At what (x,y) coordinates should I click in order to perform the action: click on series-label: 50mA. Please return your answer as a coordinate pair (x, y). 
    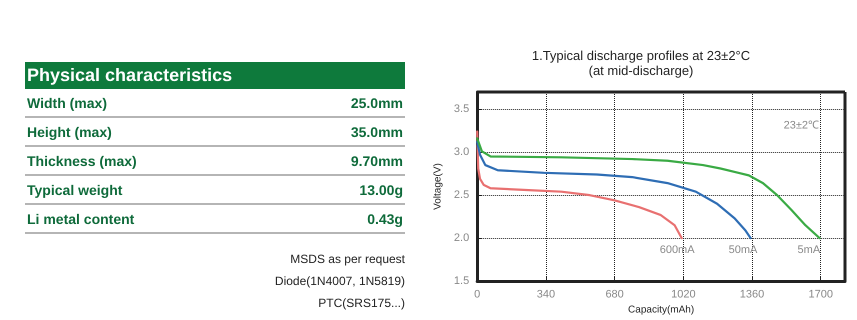
    Looking at the image, I should click on (743, 250).